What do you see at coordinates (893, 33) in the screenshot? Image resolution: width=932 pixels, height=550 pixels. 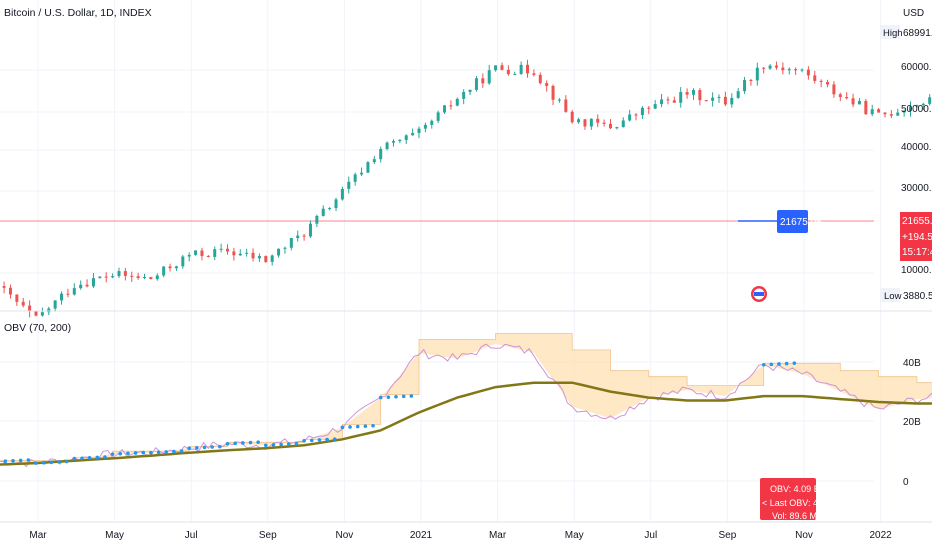 I see `high-label: High` at bounding box center [893, 33].